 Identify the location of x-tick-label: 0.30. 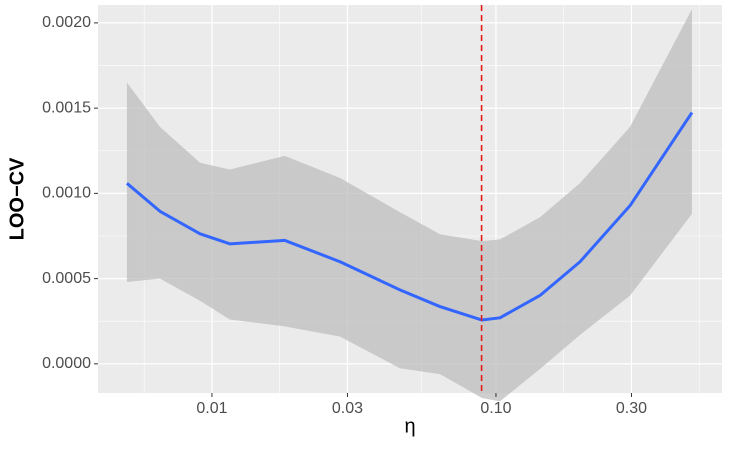
(631, 408).